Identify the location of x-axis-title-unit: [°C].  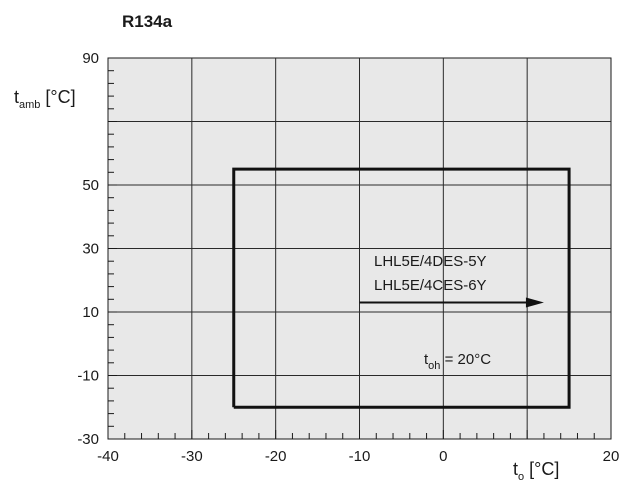
(541, 469).